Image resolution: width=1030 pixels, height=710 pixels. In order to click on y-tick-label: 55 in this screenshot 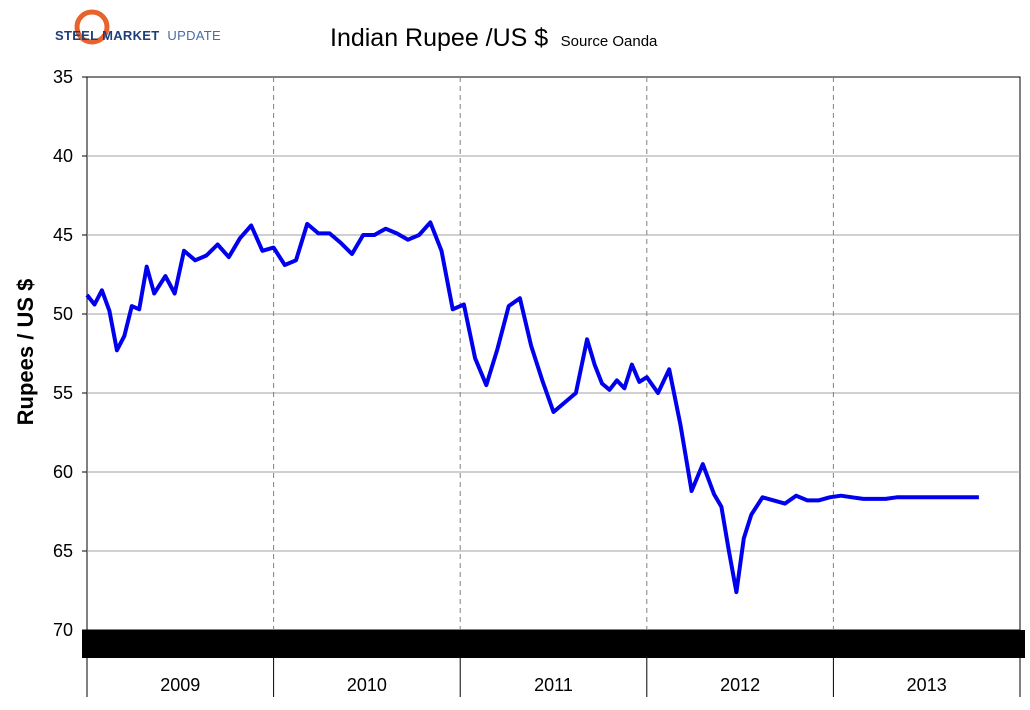, I will do `click(63, 393)`.